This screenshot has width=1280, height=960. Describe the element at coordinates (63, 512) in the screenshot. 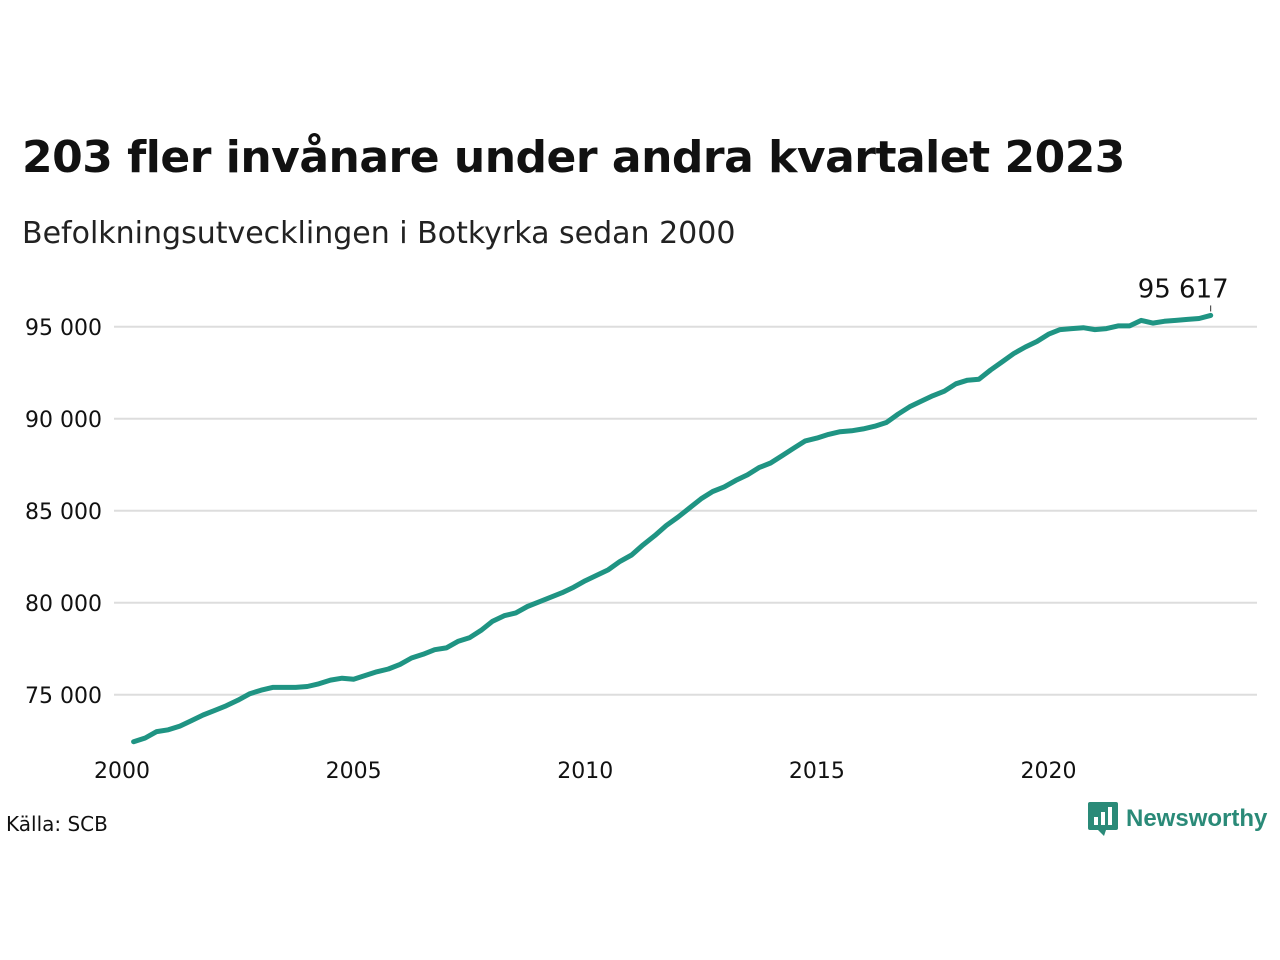

I see `y-tick-label: 85 000` at that location.